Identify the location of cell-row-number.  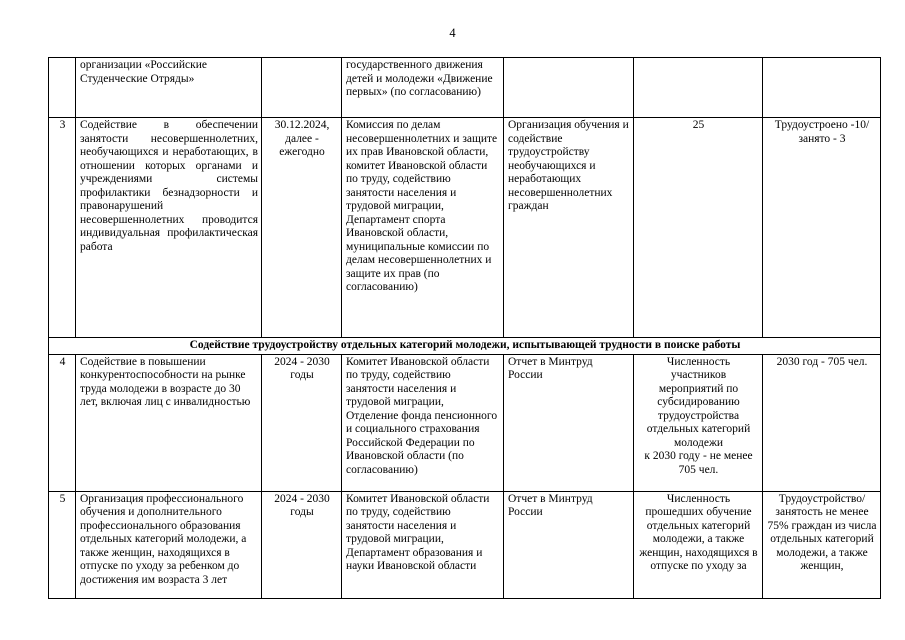
(62, 87).